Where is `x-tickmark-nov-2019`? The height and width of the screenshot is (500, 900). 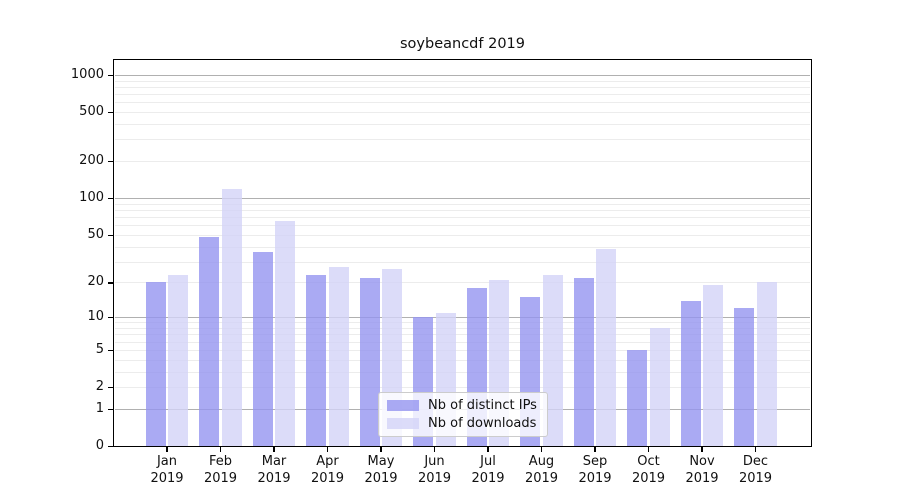 x-tickmark-nov-2019 is located at coordinates (702, 449).